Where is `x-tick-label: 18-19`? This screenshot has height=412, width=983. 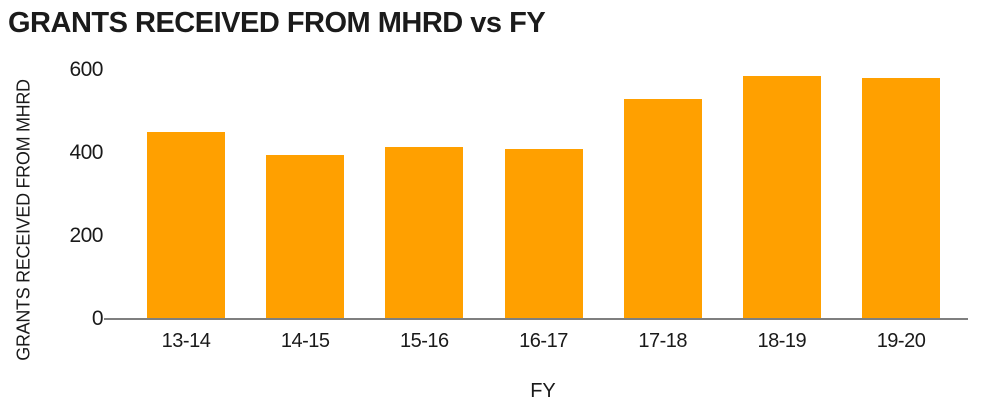
x-tick-label: 18-19 is located at coordinates (782, 341).